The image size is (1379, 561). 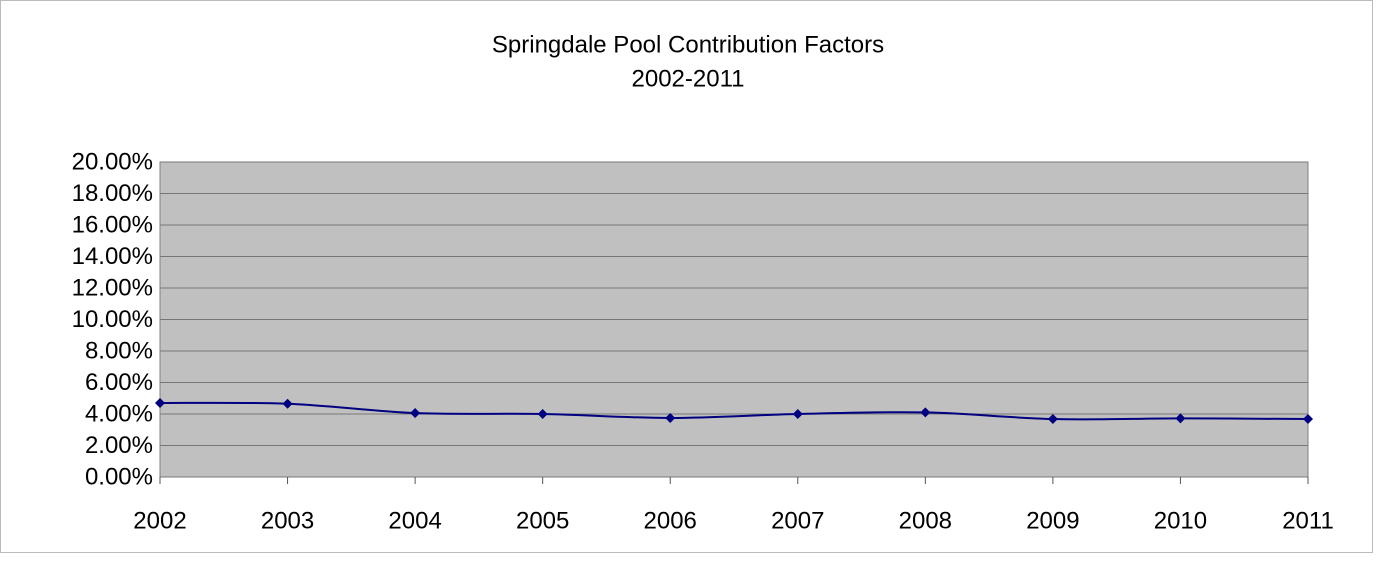 I want to click on x-tick-label: 2008, so click(x=925, y=520).